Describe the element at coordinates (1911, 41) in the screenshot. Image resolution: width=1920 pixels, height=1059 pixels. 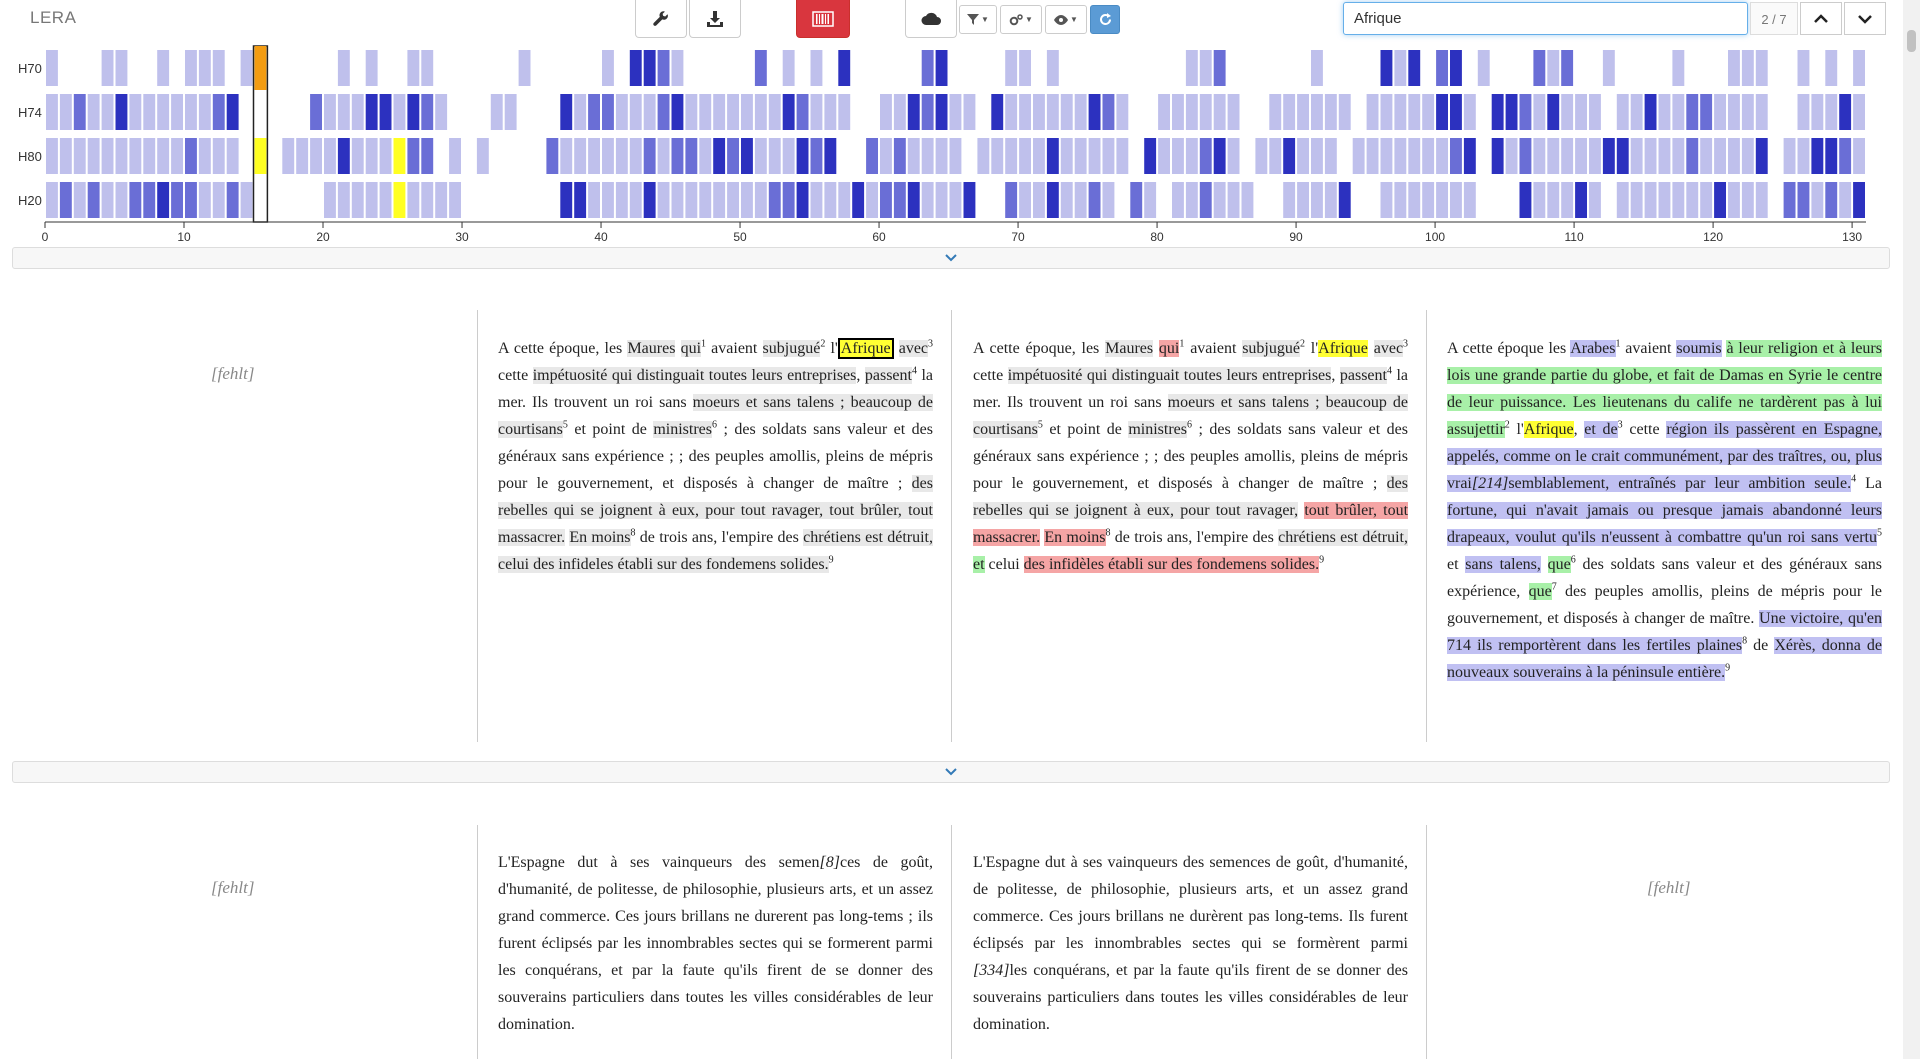
I see `scrollbar-thumb` at that location.